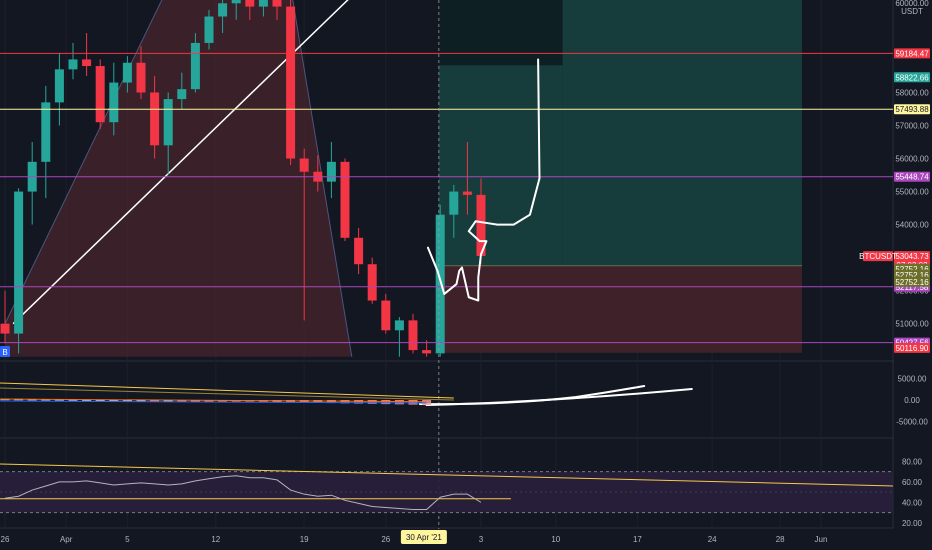 This screenshot has height=550, width=932. I want to click on rsi-tick: 80.00, so click(912, 461).